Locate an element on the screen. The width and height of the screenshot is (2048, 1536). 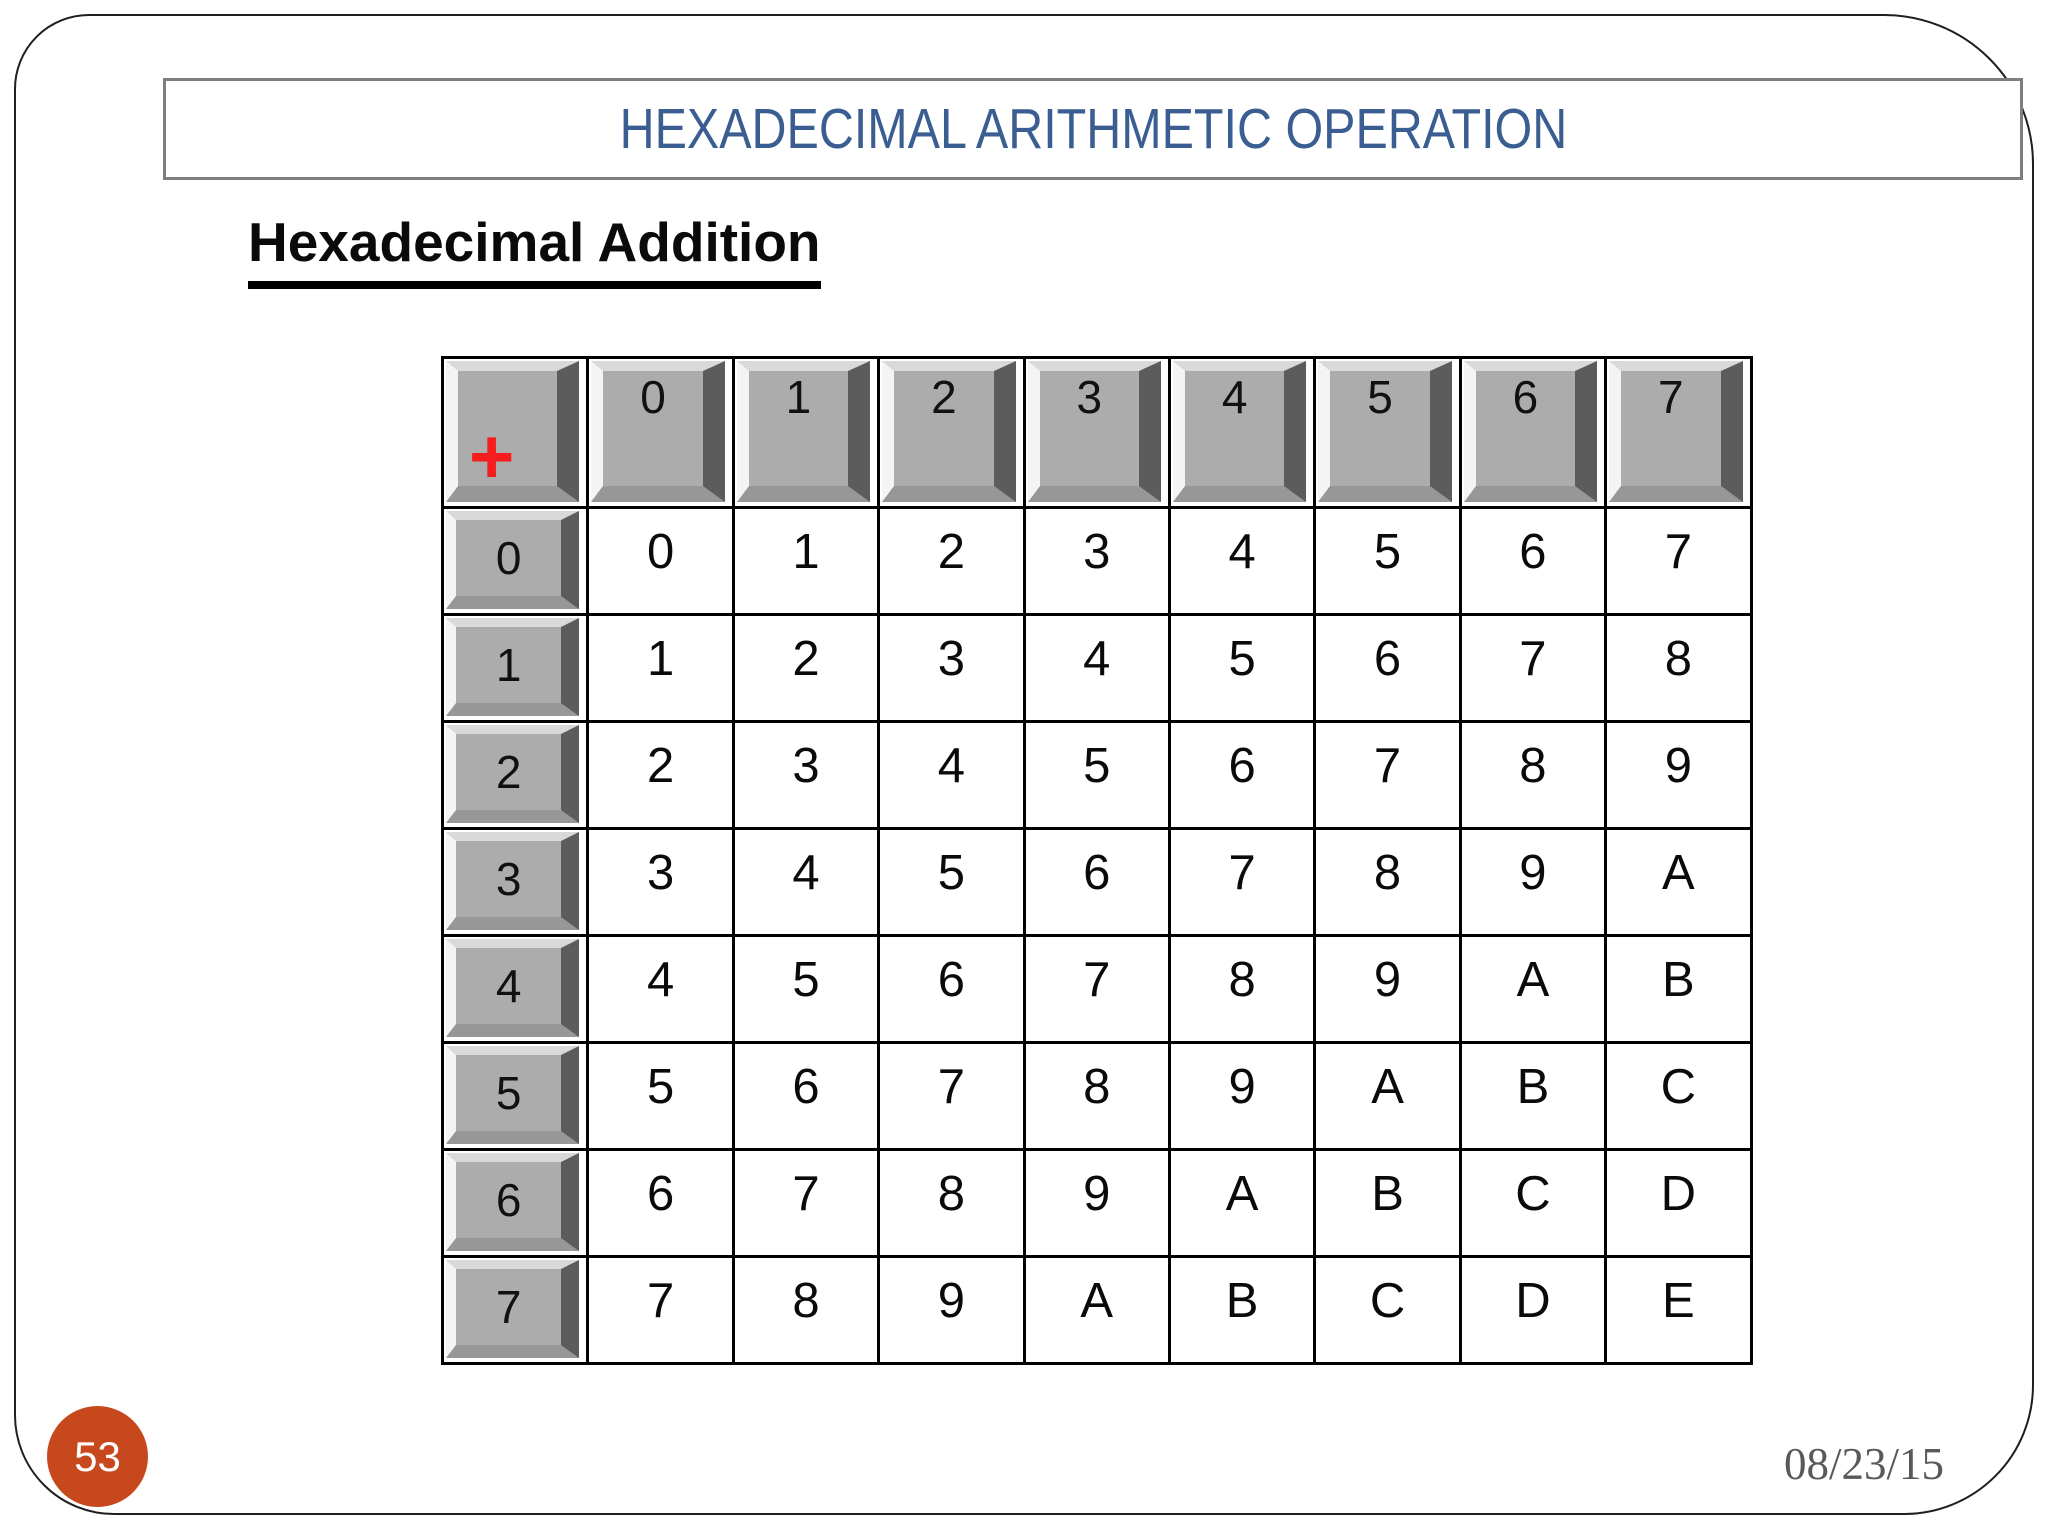
row-header-key-0: 0 is located at coordinates (513, 560).